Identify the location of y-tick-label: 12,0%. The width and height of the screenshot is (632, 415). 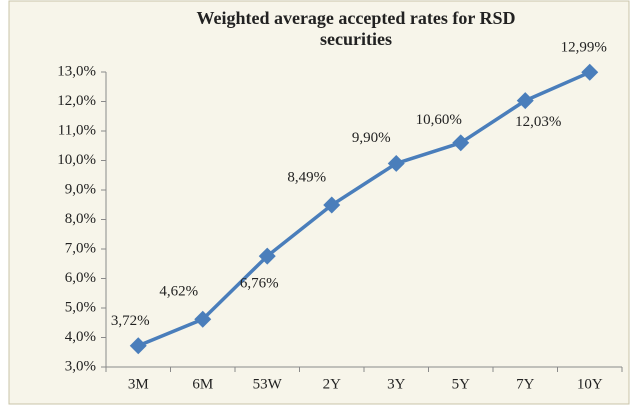
(76, 101).